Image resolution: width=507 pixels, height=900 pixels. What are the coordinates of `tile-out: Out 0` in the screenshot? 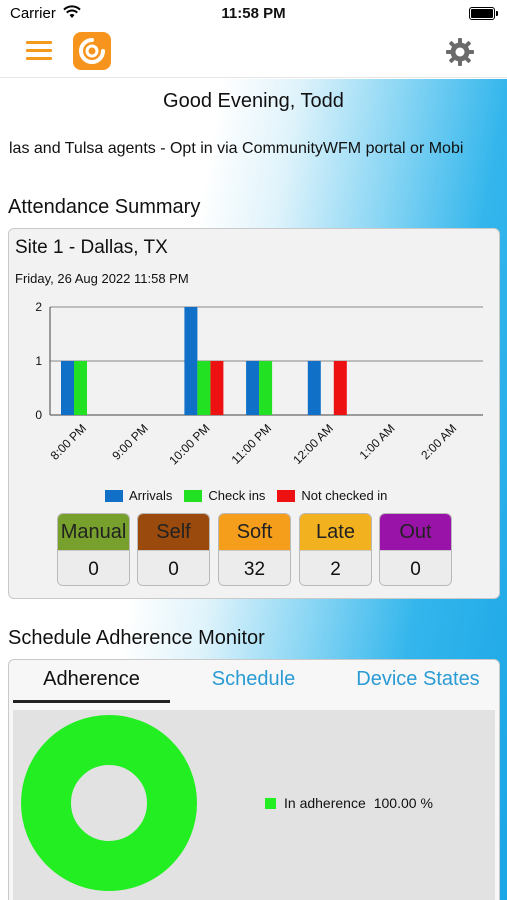 It's located at (415, 549).